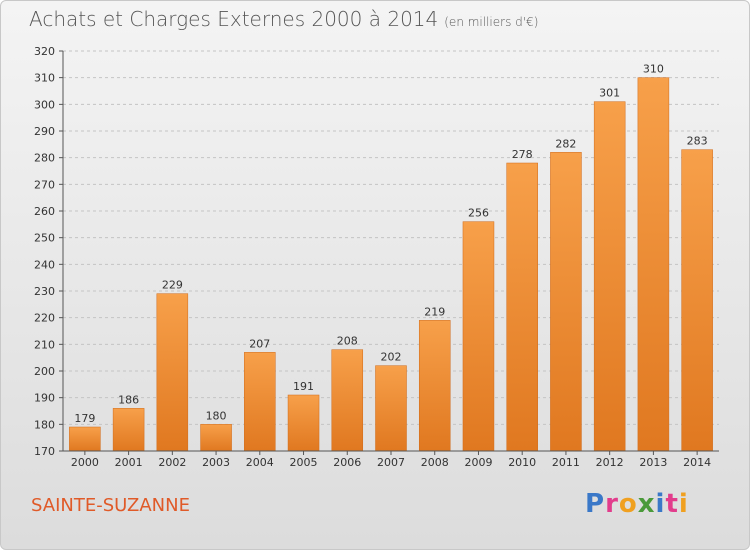 The height and width of the screenshot is (550, 750). I want to click on y-tick-label: 210, so click(44, 344).